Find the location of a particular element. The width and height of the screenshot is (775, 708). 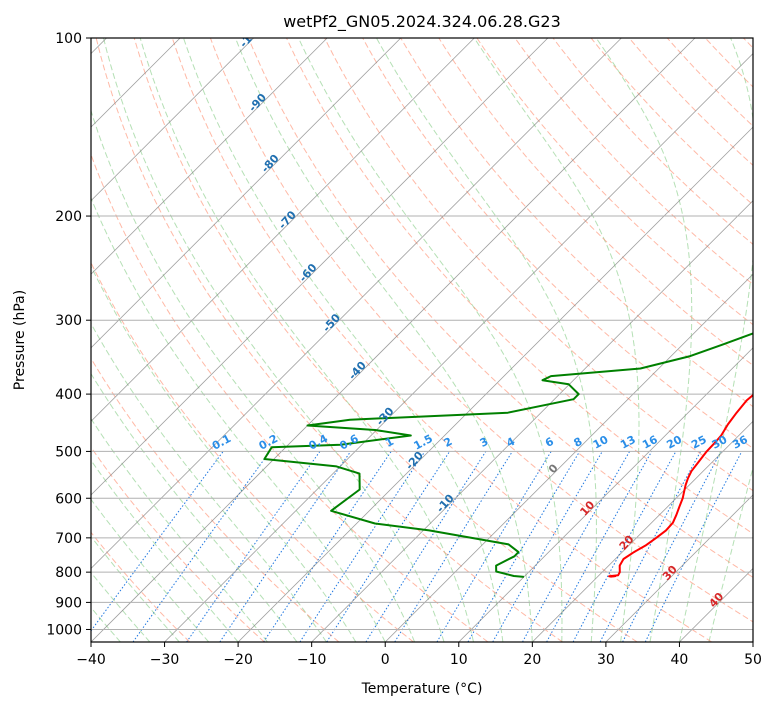

y-tick-label: 300 is located at coordinates (68, 321).